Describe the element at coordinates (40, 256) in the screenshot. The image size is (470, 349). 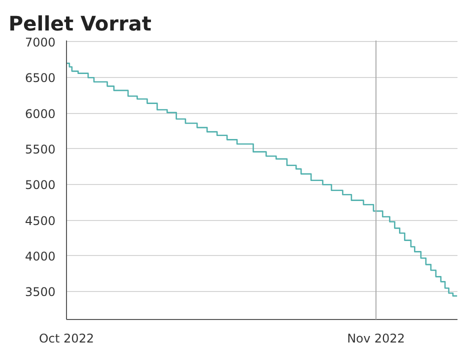
I see `y-tick-label: 4000` at that location.